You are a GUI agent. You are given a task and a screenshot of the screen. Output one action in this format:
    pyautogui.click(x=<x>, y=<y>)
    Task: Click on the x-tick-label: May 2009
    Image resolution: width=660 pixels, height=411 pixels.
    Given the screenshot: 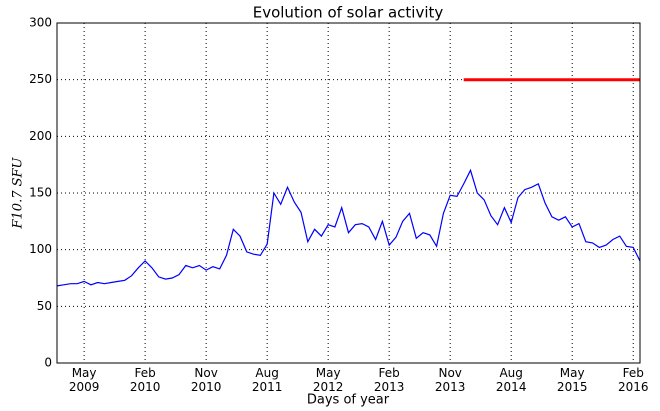 What is the action you would take?
    pyautogui.click(x=84, y=380)
    